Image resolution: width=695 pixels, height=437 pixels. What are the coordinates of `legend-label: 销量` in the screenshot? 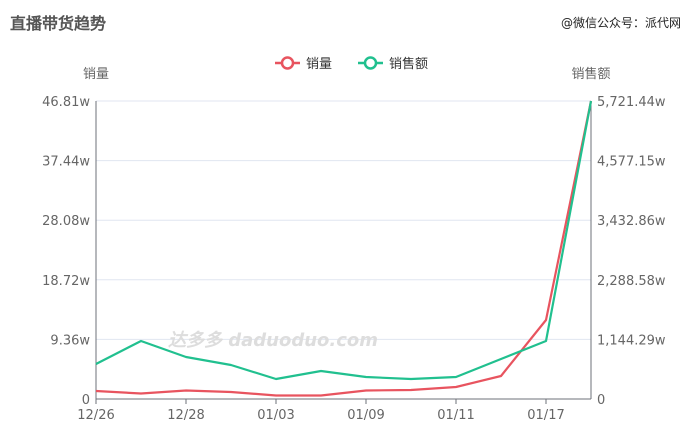 It's located at (319, 64).